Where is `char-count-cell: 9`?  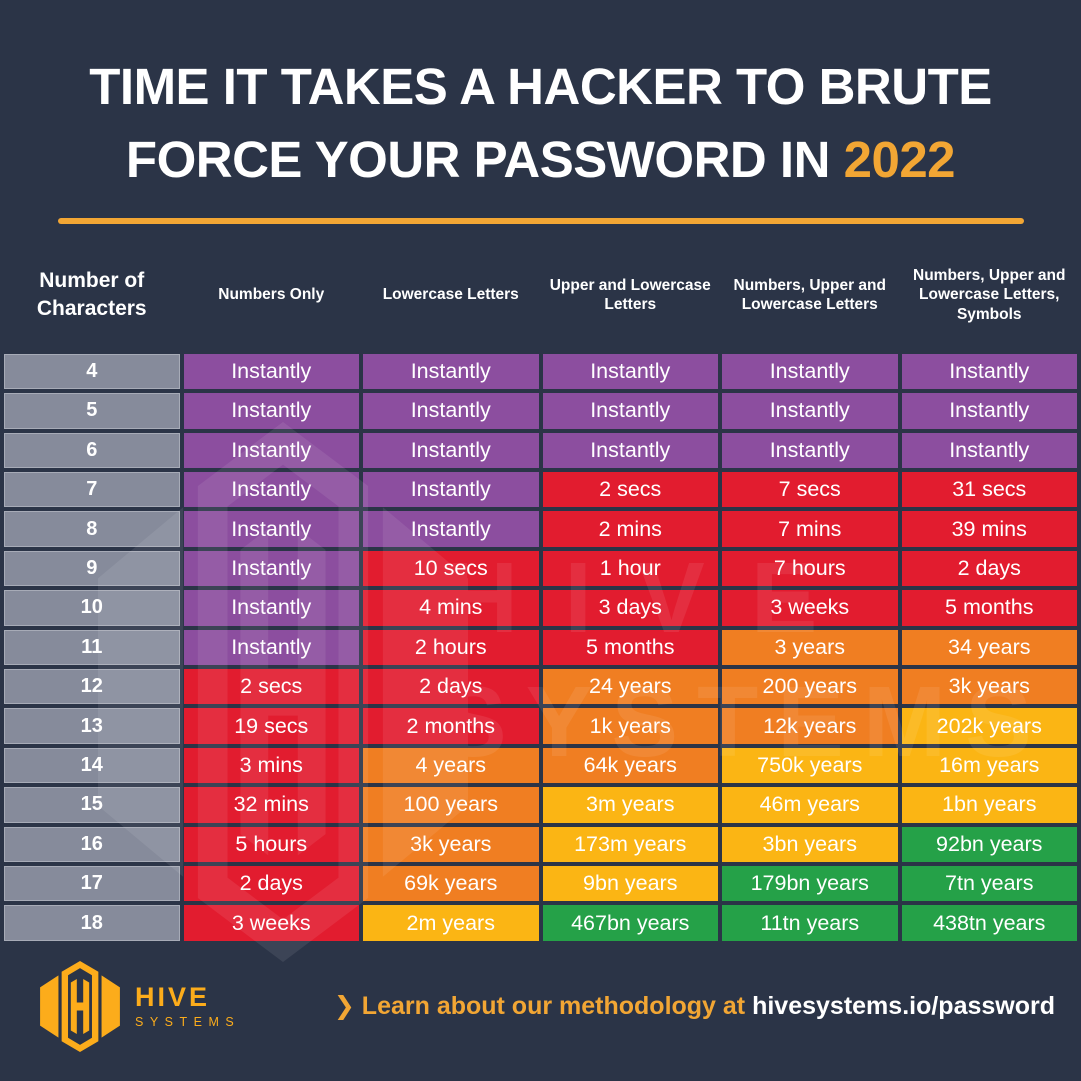 char-count-cell: 9 is located at coordinates (92, 568).